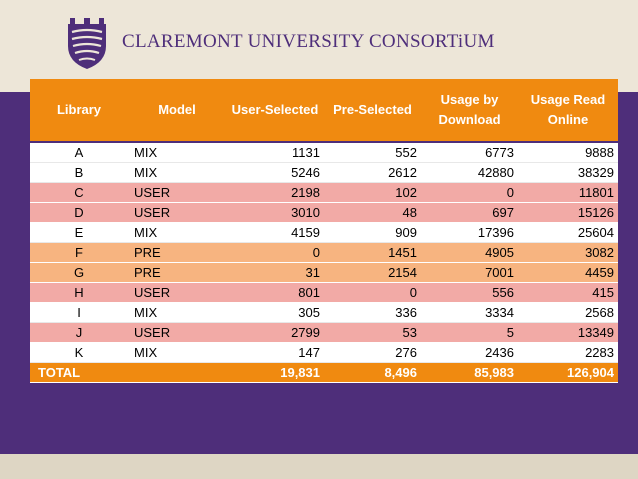  I want to click on cell-pre-selected: 552, so click(372, 152).